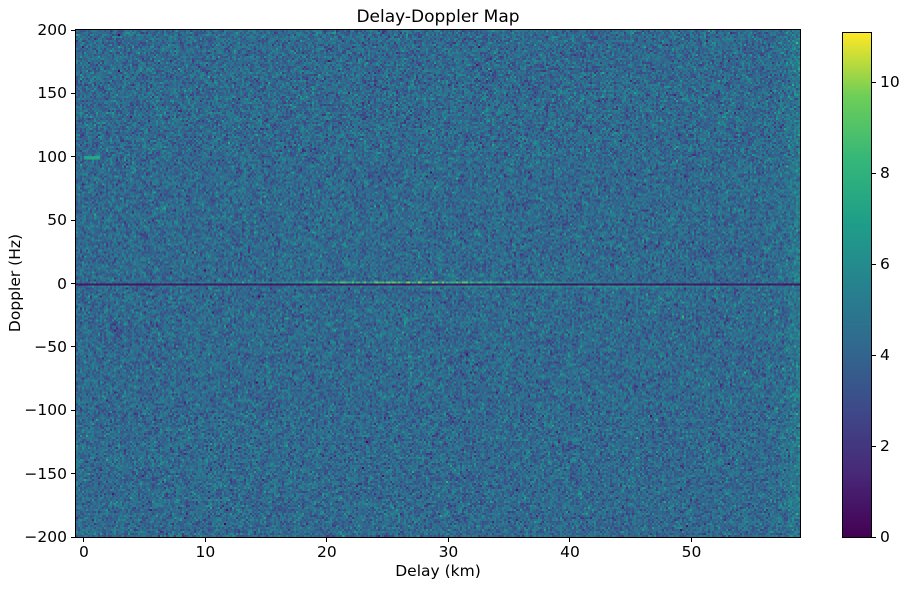  I want to click on y-axis-label: Doppler (Hz), so click(15, 283).